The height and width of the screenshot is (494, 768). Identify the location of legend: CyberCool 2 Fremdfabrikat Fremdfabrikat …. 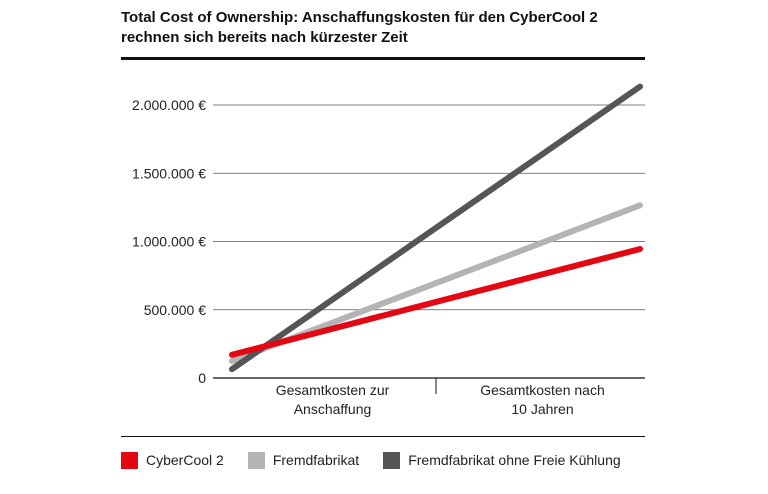
(383, 460).